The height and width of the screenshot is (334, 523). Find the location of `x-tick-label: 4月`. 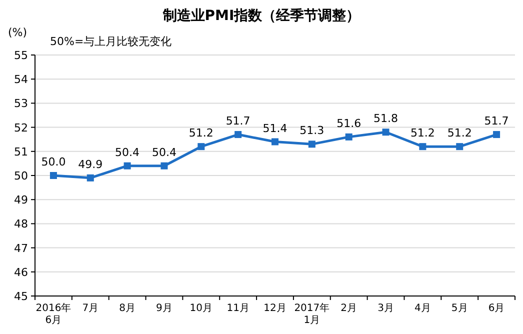

x-tick-label: 4月 is located at coordinates (422, 308).